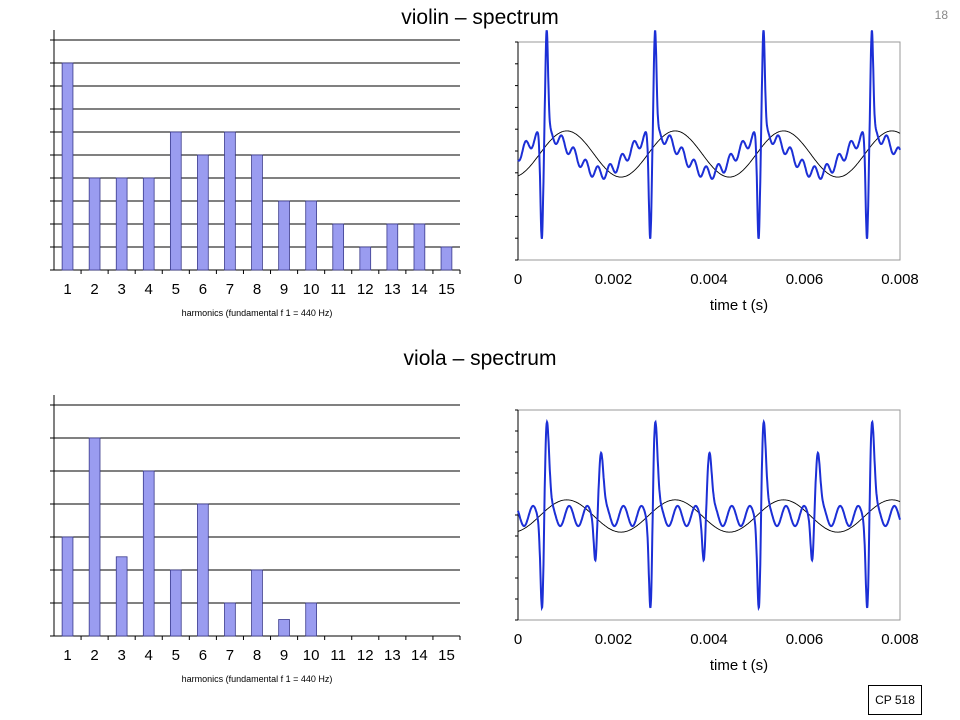 This screenshot has width=960, height=720. What do you see at coordinates (480, 17) in the screenshot?
I see `violin-spectrum-title: violin – spectrum` at bounding box center [480, 17].